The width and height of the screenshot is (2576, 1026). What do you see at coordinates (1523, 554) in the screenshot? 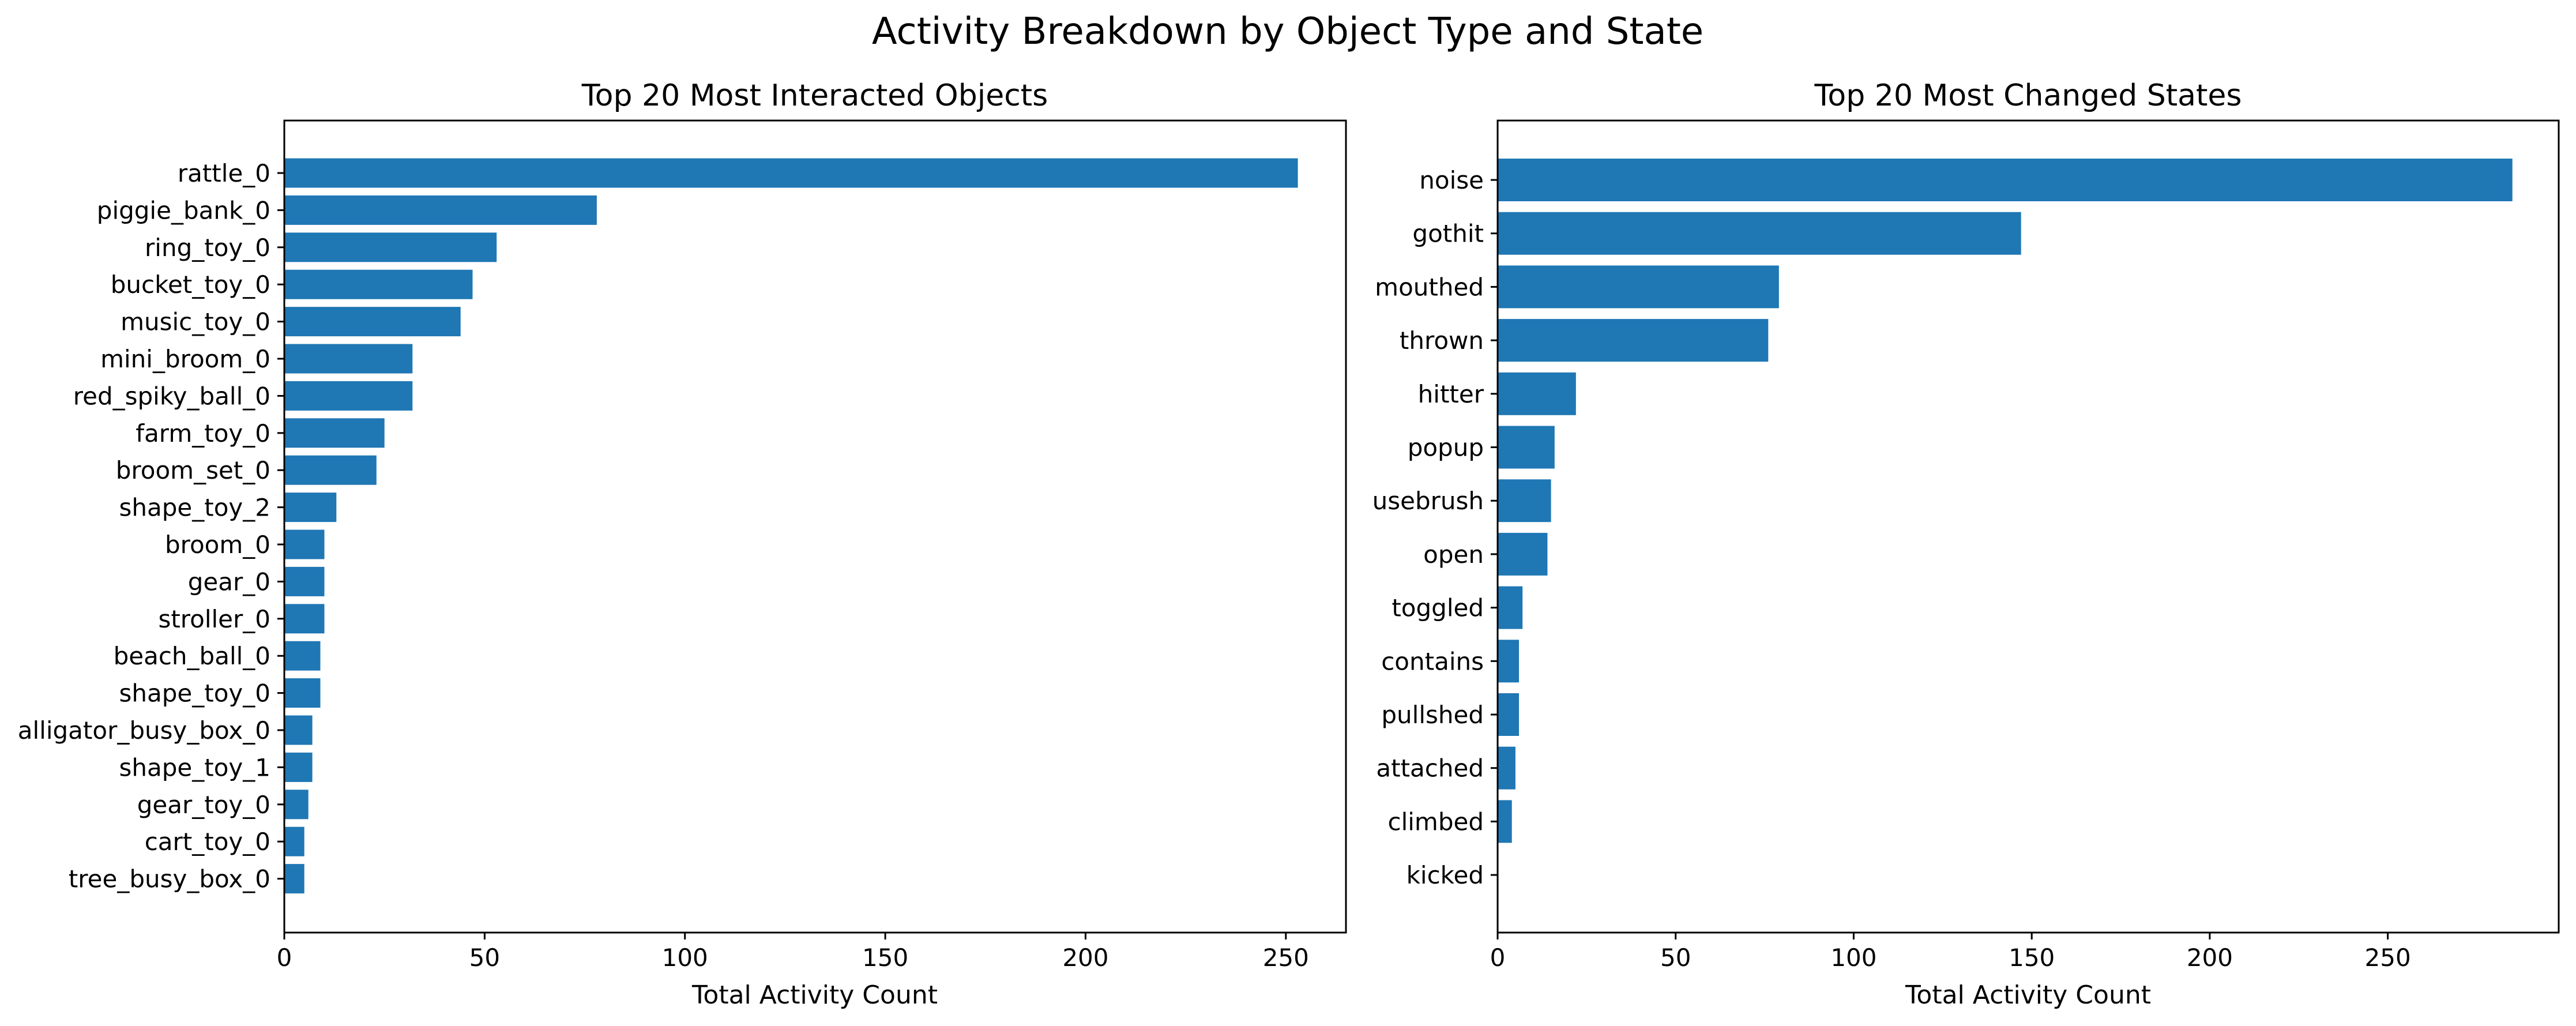
I see `bar-open` at bounding box center [1523, 554].